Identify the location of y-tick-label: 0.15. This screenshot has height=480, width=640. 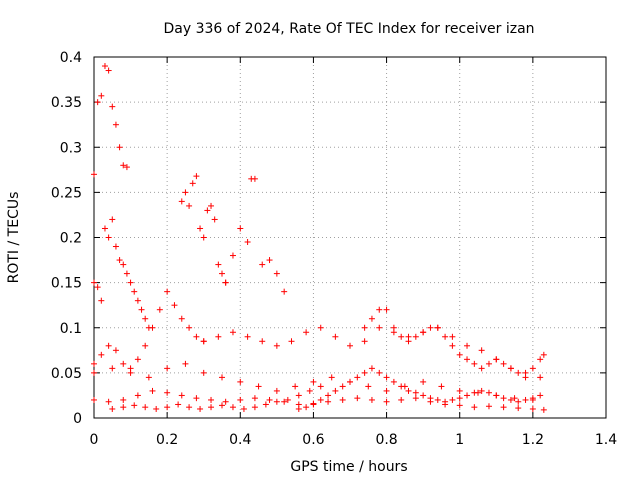
(66, 284).